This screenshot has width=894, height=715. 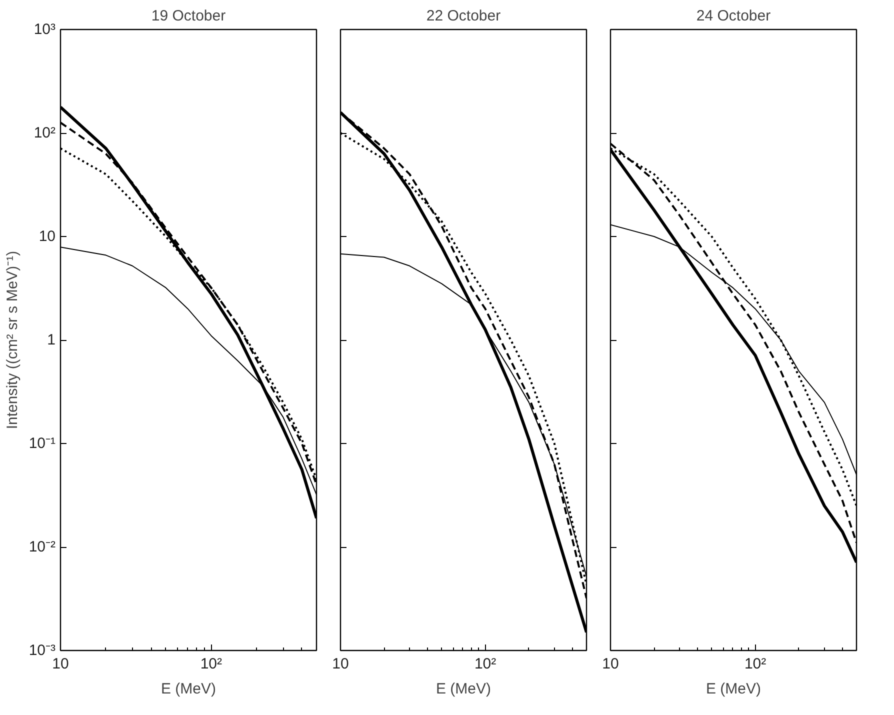 I want to click on chart-title: 24 October, so click(x=733, y=16).